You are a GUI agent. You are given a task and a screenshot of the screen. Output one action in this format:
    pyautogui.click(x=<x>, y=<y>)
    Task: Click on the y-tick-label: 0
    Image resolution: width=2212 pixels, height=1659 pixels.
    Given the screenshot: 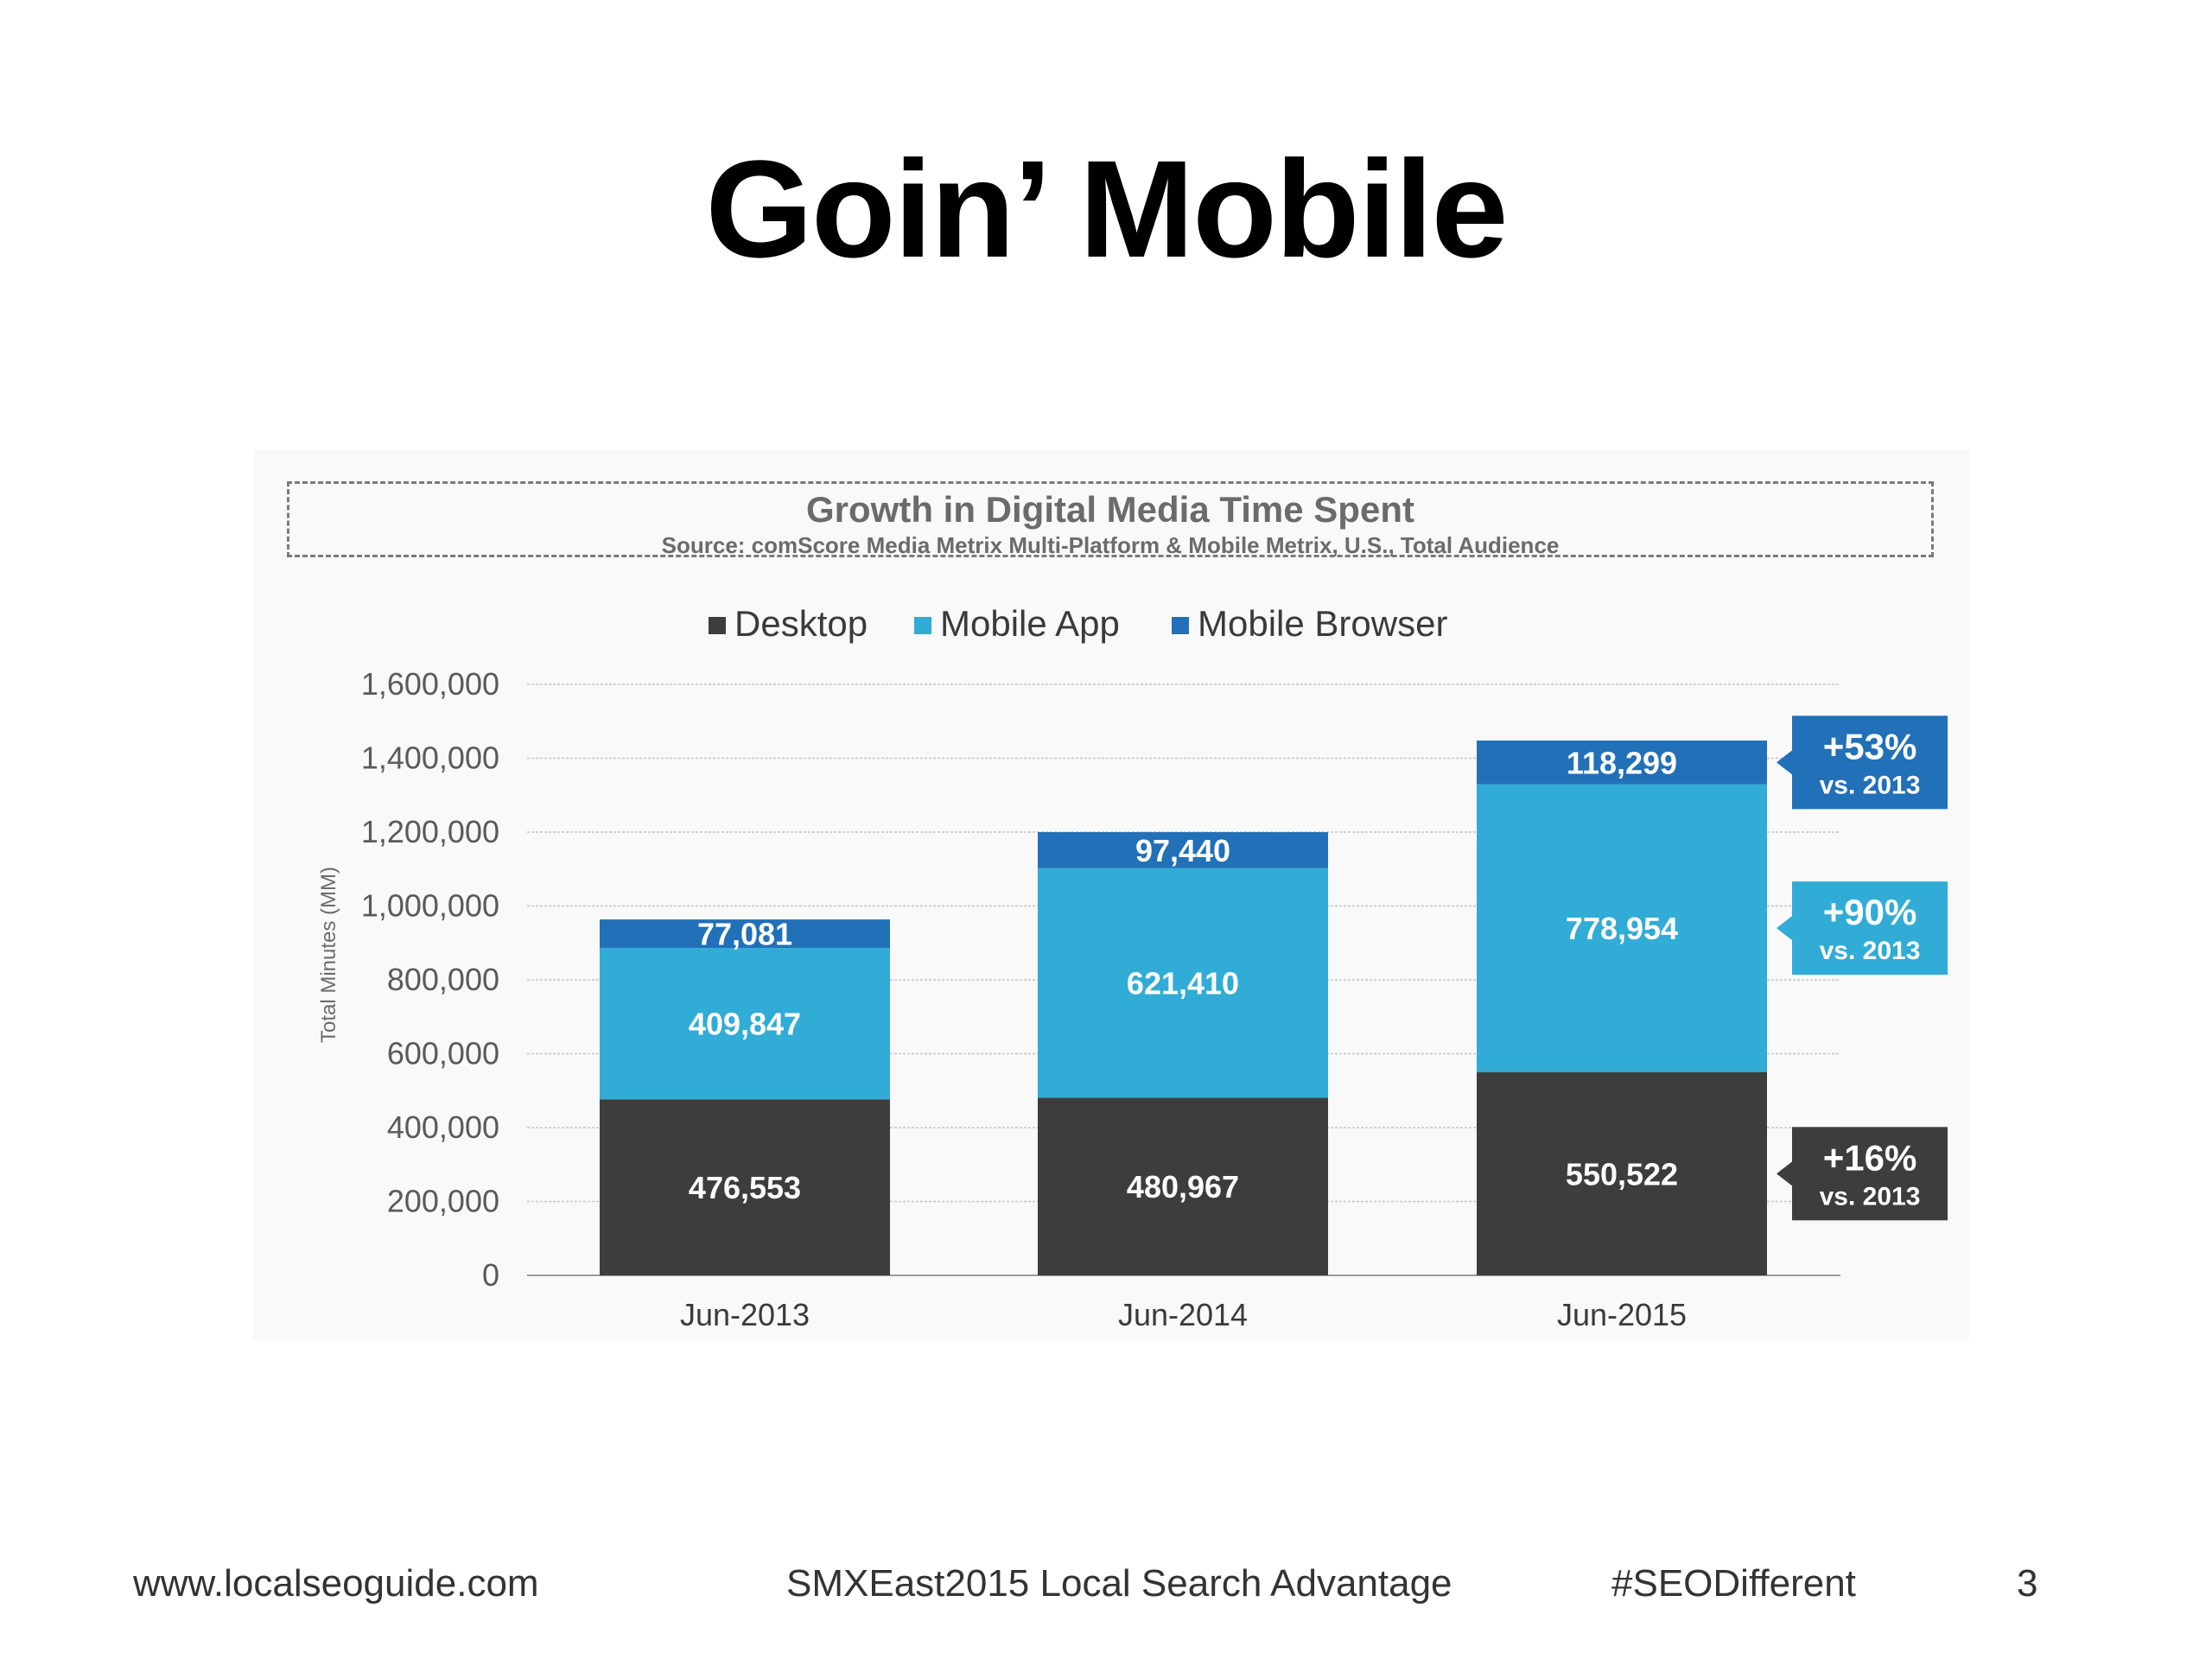 What is the action you would take?
    pyautogui.click(x=490, y=1275)
    